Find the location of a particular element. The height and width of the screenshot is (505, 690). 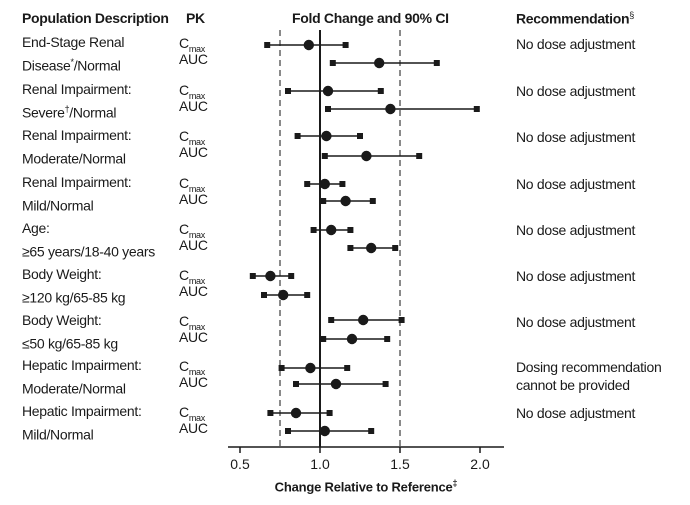

x-tick-label: 1.0 is located at coordinates (320, 464).